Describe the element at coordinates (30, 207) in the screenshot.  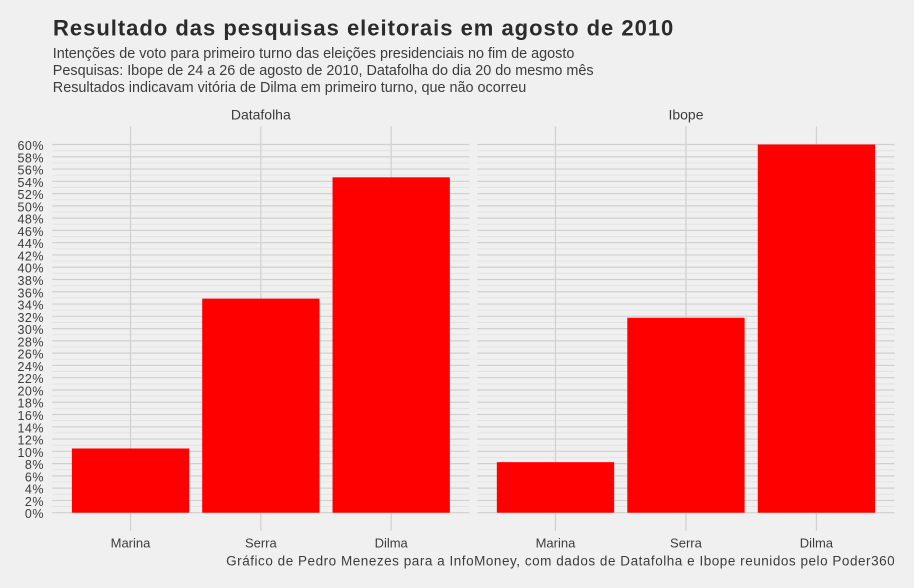
I see `svg-text: 50%` at that location.